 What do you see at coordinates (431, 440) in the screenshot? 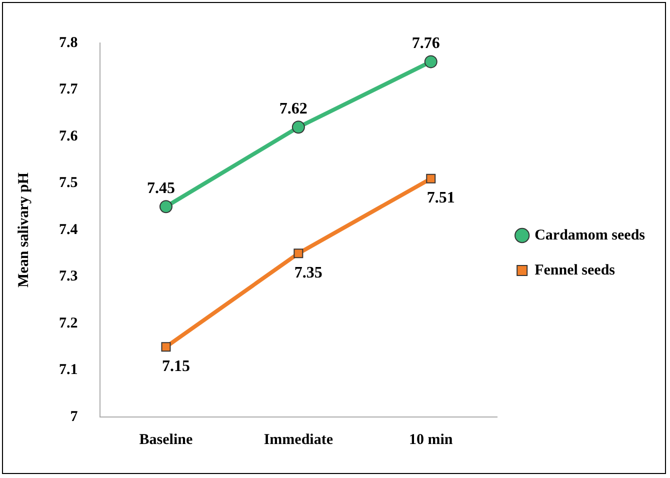
I see `x-tick-label: 10 min` at bounding box center [431, 440].